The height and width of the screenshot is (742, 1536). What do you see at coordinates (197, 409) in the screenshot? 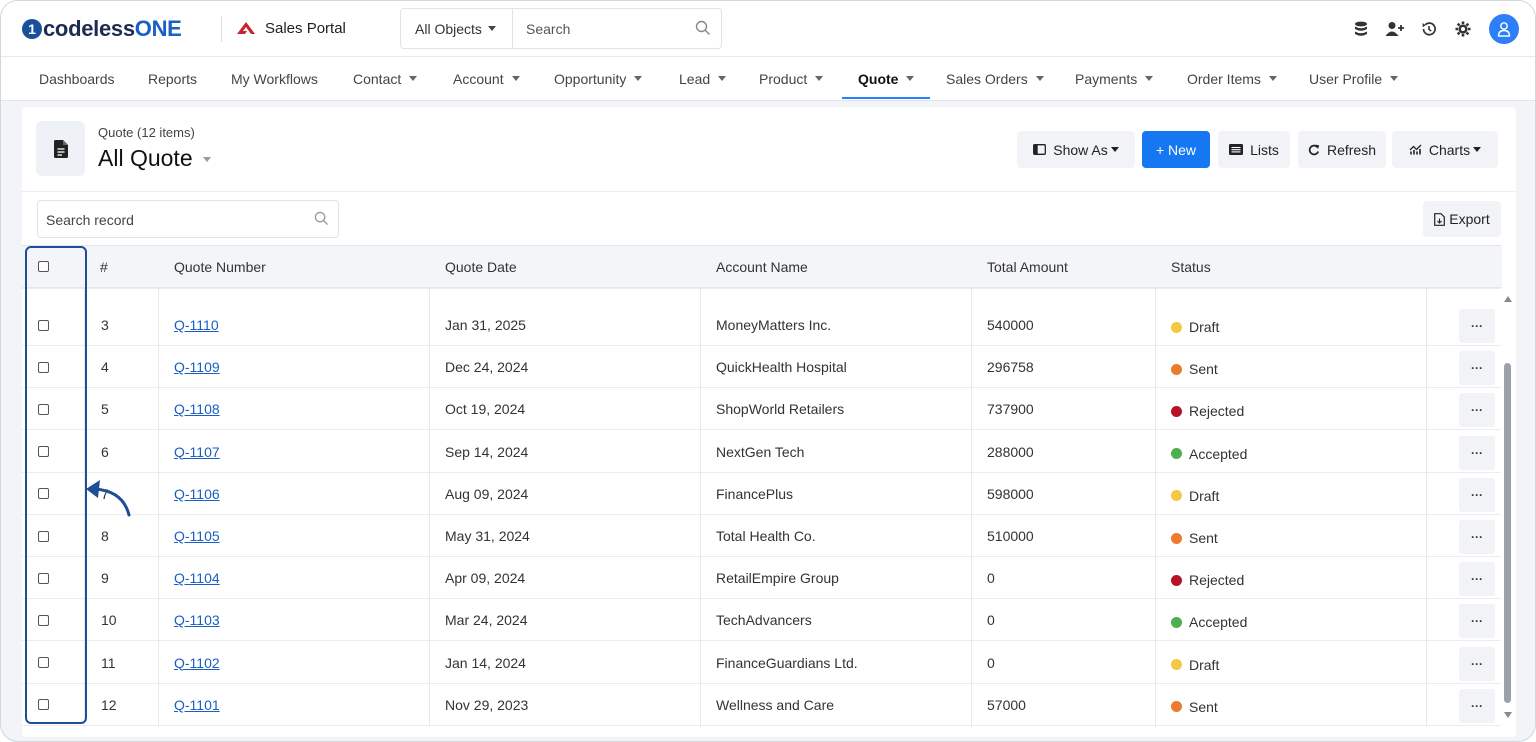
I see `quote-number-link: Q-1108` at bounding box center [197, 409].